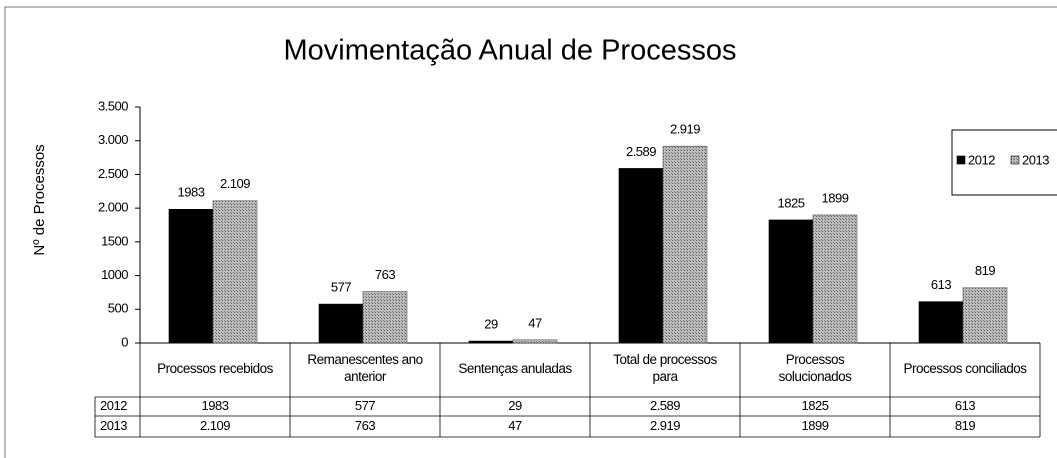 This screenshot has height=458, width=1057. What do you see at coordinates (510, 51) in the screenshot?
I see `chart-title: Movimentação Anual de Processos` at bounding box center [510, 51].